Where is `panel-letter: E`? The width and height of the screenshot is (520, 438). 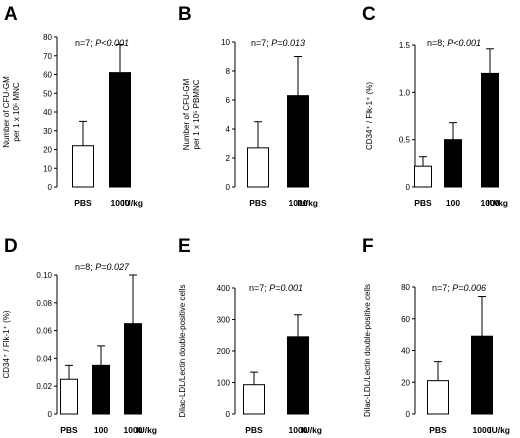 panel-letter: E is located at coordinates (184, 246).